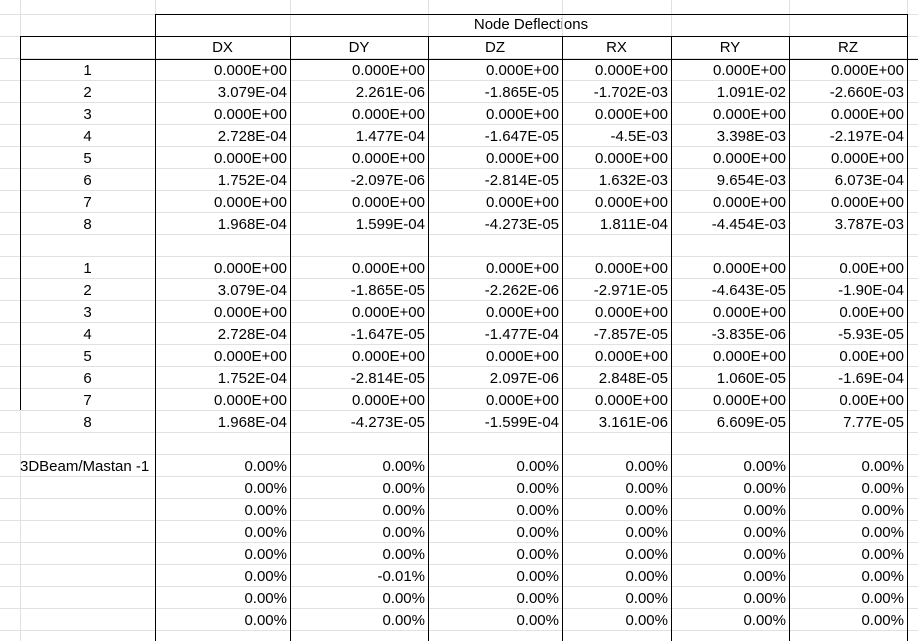 The height and width of the screenshot is (641, 918). Describe the element at coordinates (869, 180) in the screenshot. I see `cell: 6.073E-04` at that location.